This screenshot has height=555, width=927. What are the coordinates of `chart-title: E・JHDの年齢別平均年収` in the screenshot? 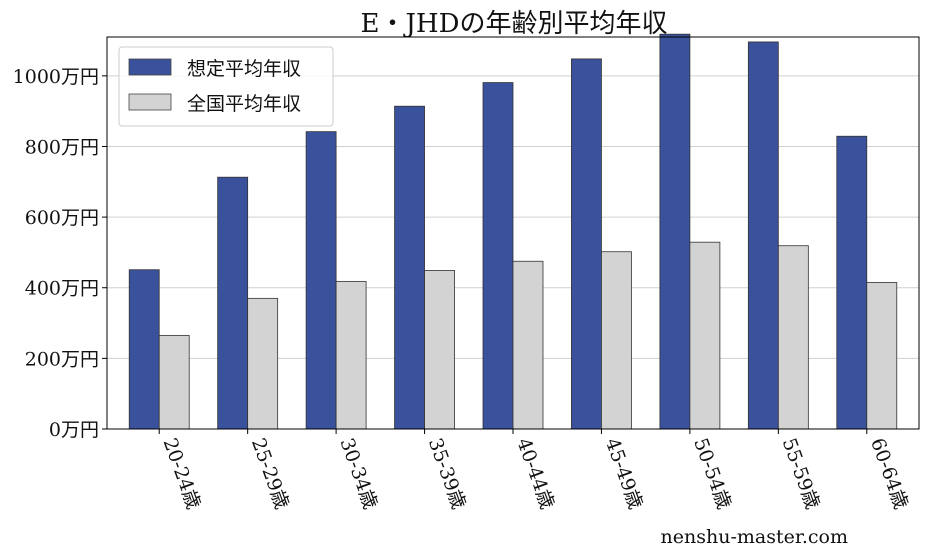 It's located at (514, 24).